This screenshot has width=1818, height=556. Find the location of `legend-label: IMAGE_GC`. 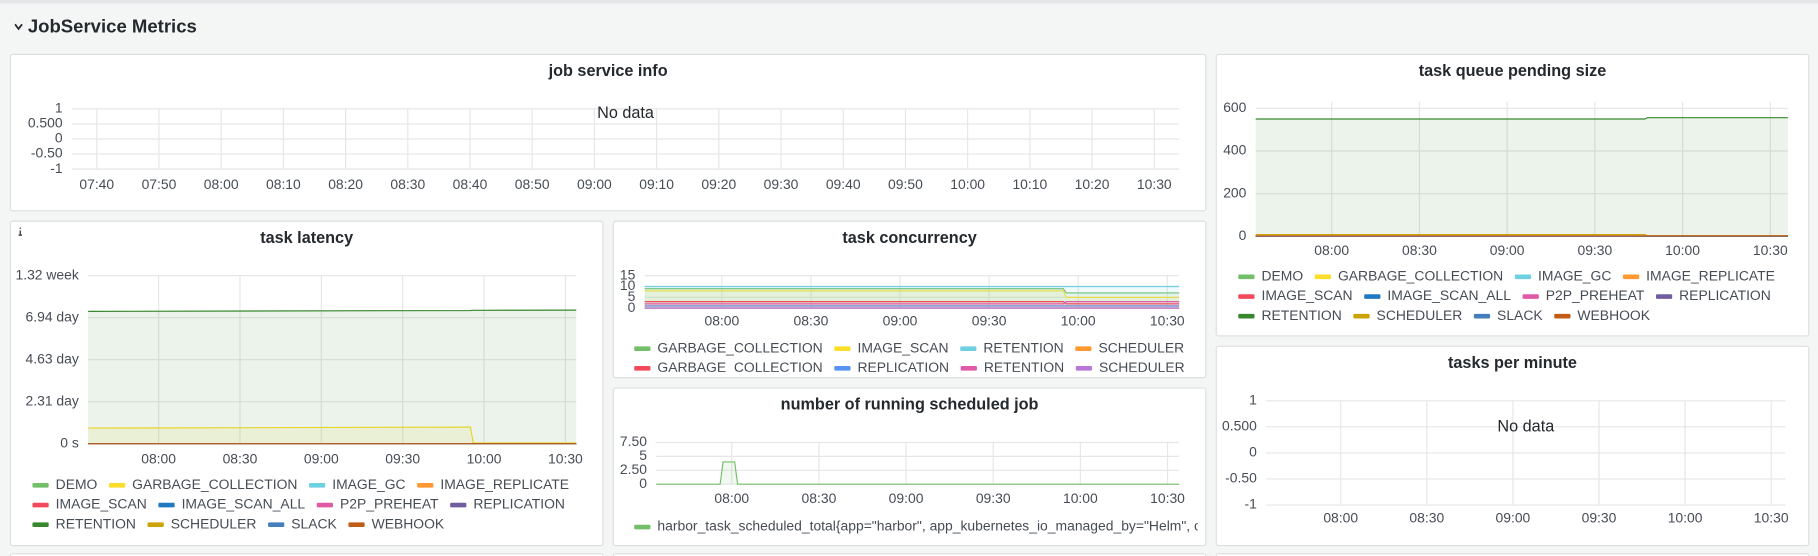

legend-label: IMAGE_GC is located at coordinates (368, 484).